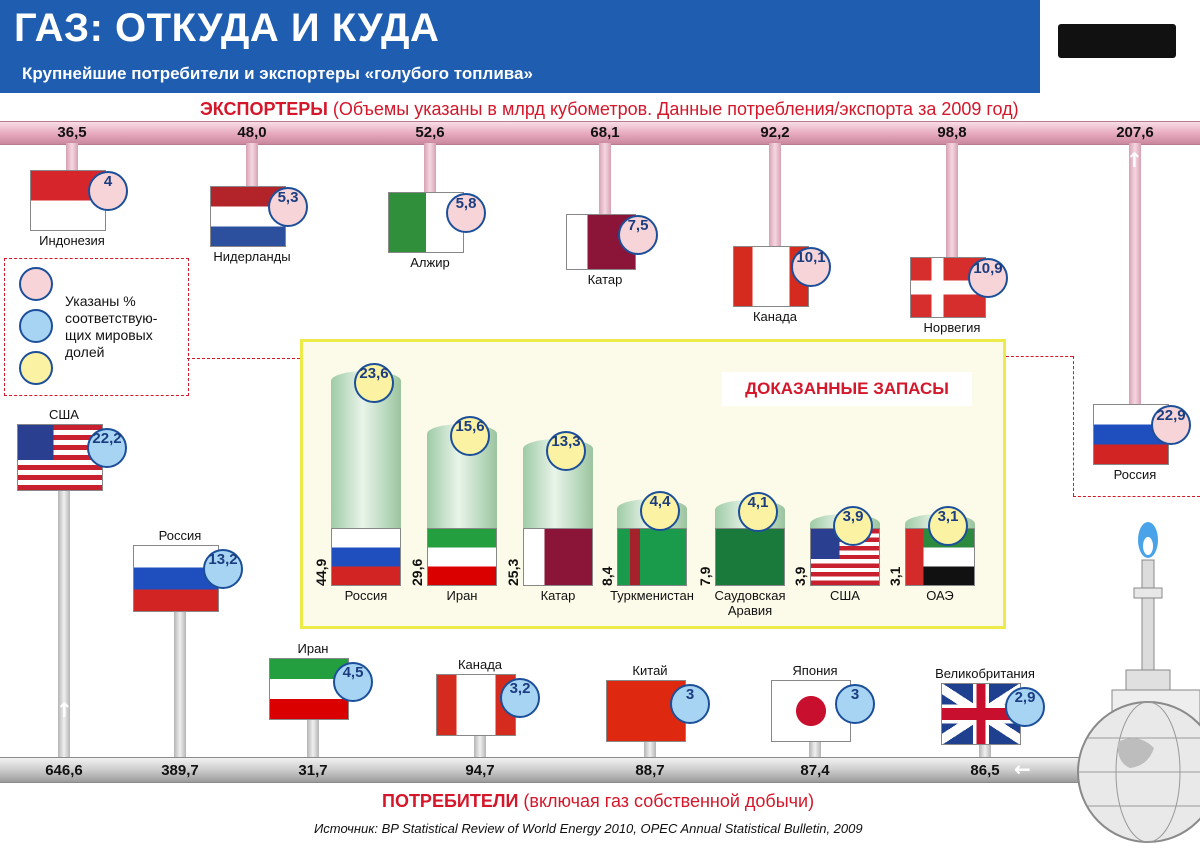  What do you see at coordinates (940, 595) in the screenshot?
I see `reserve-country-label: ОАЭ` at bounding box center [940, 595].